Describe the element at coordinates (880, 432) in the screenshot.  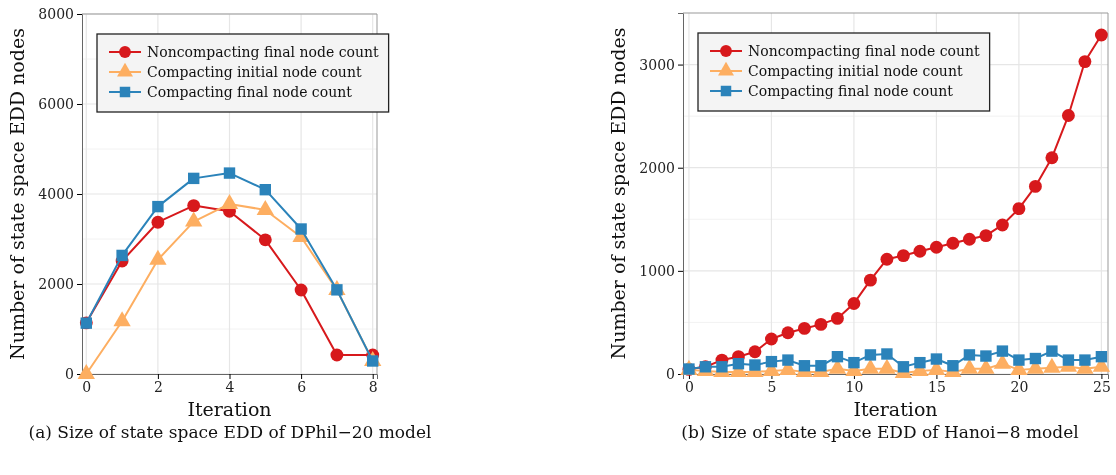
I see `text: (b) Size of state space EDD of Hanoi−8 model` at that location.